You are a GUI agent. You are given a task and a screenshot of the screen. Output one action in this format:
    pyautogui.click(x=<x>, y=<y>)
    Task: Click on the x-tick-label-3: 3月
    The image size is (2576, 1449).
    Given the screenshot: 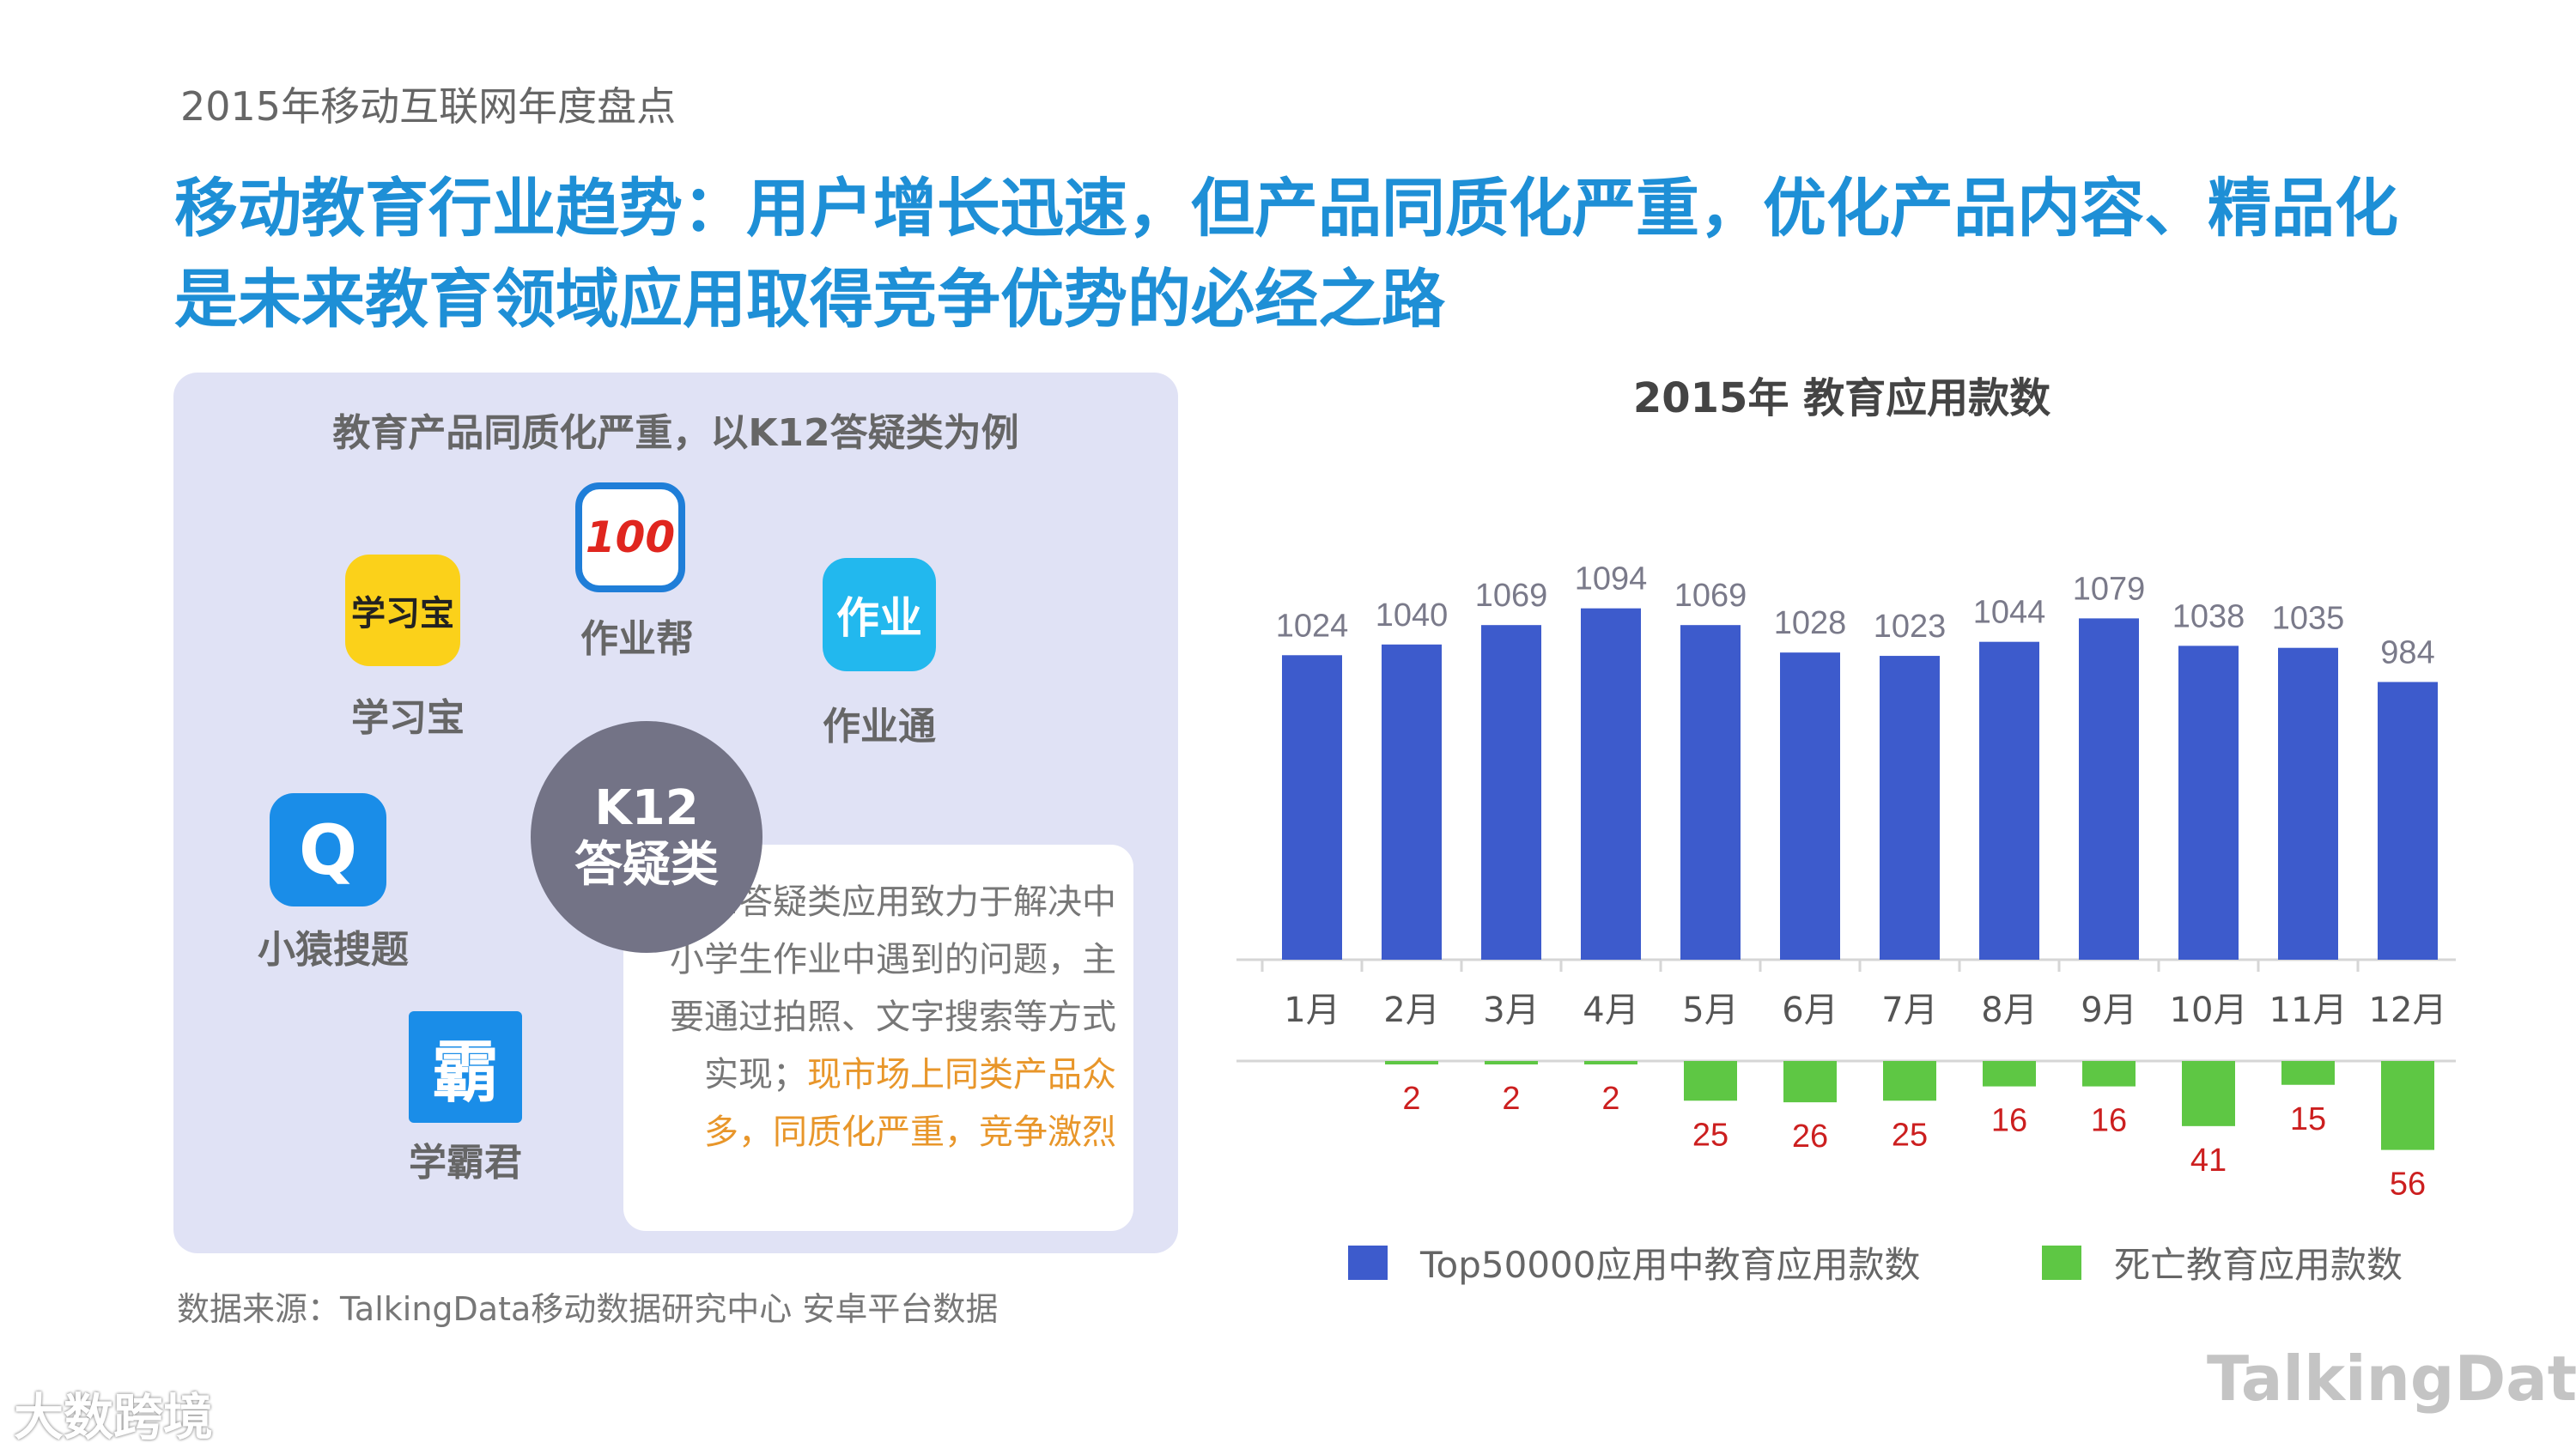 What is the action you would take?
    pyautogui.click(x=1511, y=1010)
    